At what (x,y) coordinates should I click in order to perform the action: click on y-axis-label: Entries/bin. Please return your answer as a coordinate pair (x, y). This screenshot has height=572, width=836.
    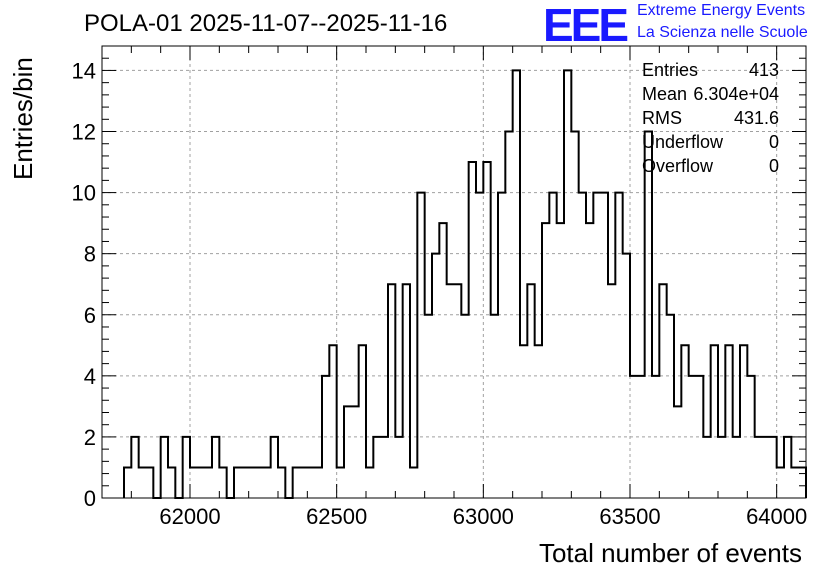
    Looking at the image, I should click on (23, 118).